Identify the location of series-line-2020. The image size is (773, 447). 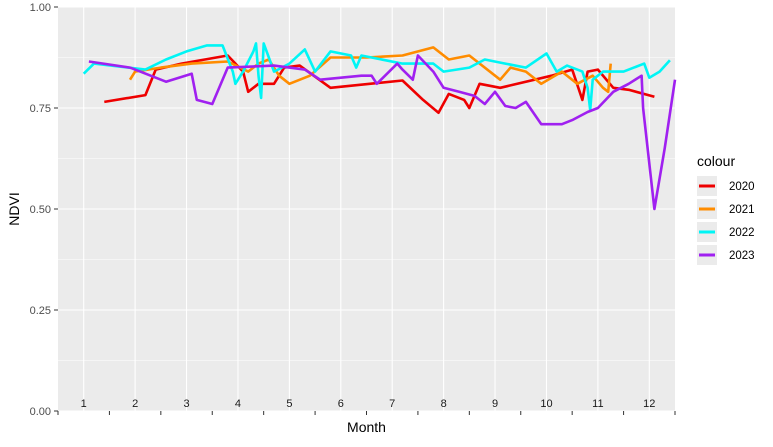
(379, 84).